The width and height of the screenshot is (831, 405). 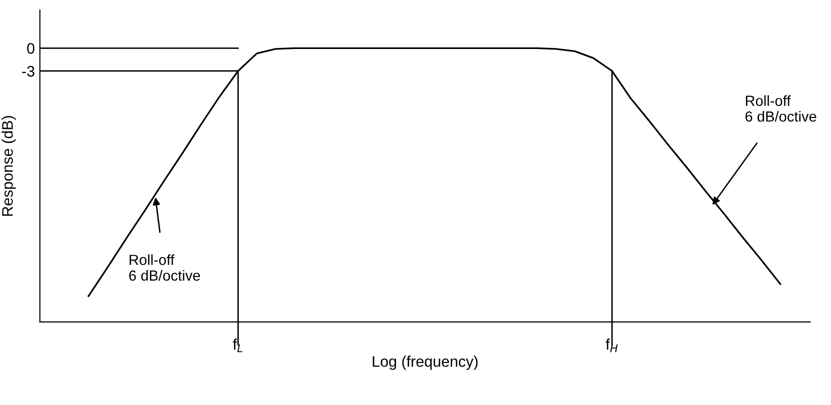 I want to click on y-axis-title: Response (dB), so click(x=9, y=166).